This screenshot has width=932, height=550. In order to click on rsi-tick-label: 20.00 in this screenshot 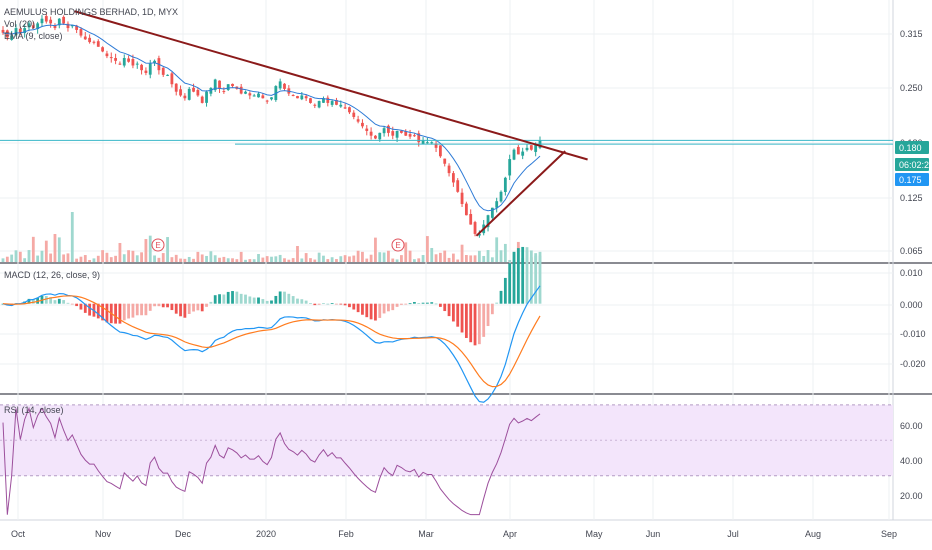, I will do `click(911, 496)`.